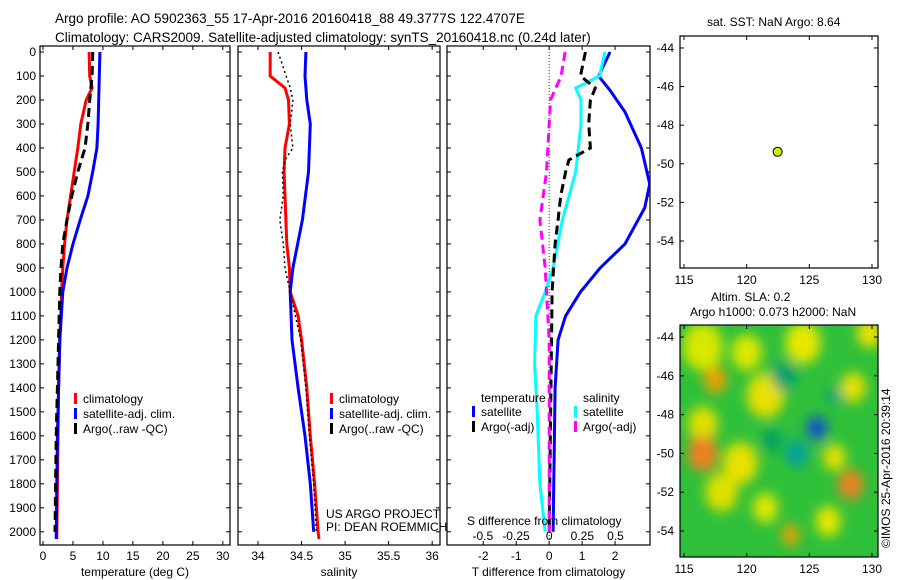 This screenshot has width=900, height=580. I want to click on y-tick-label: 100, so click(26, 76).